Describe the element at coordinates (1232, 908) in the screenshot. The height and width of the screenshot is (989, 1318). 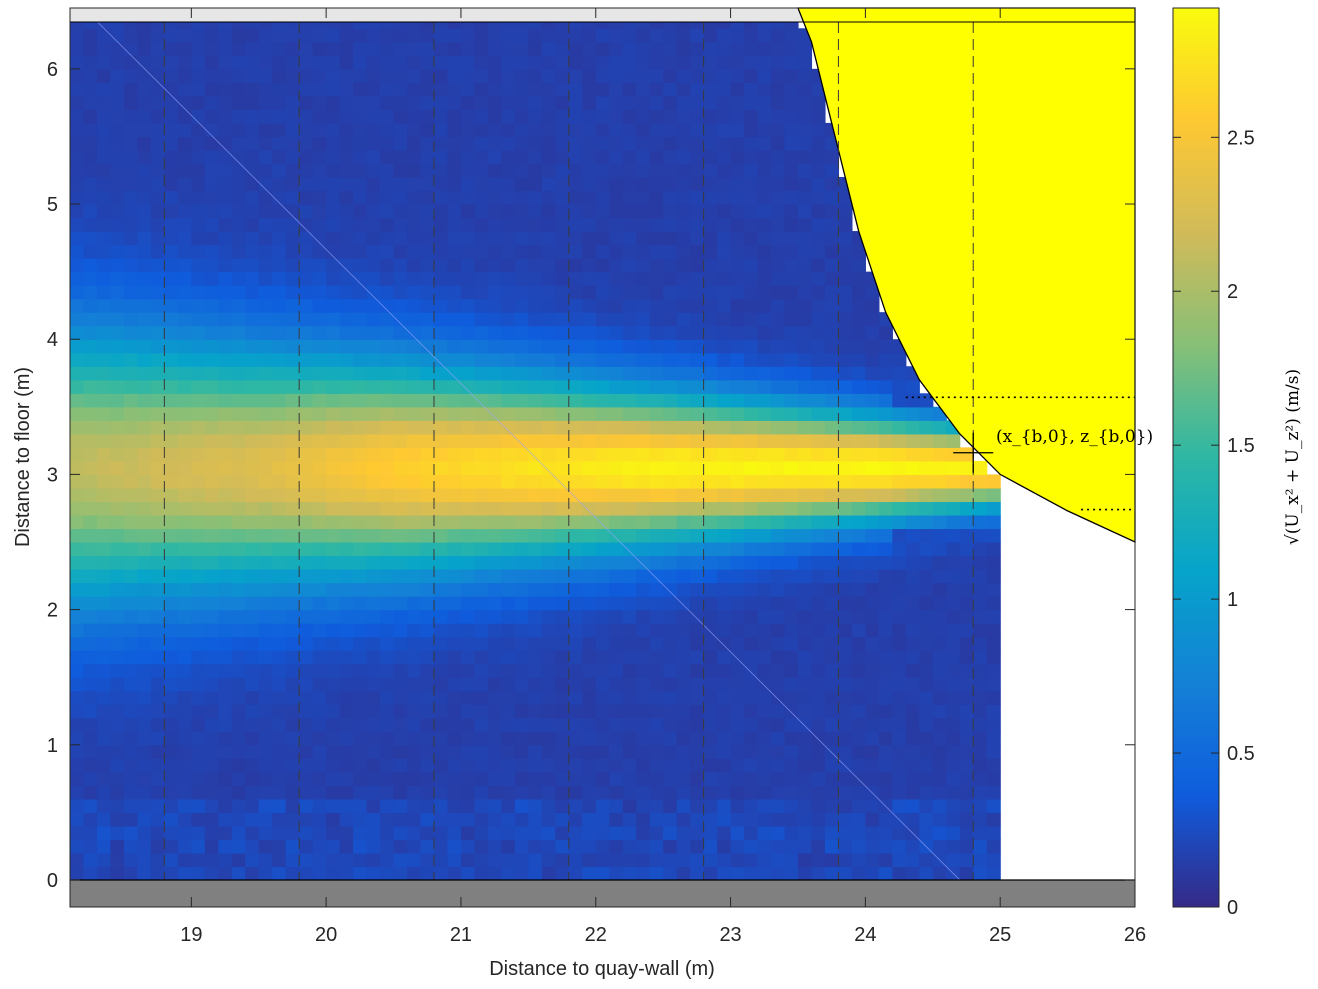
I see `colorbar-tick-label: 0` at that location.